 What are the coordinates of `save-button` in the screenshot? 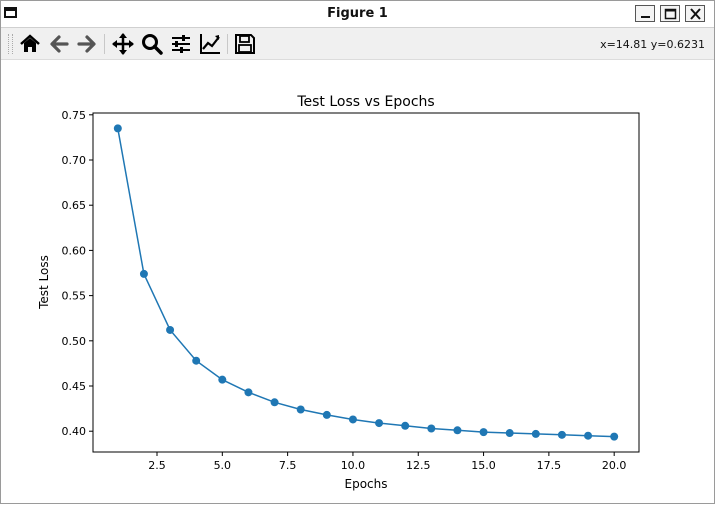 It's located at (245, 44).